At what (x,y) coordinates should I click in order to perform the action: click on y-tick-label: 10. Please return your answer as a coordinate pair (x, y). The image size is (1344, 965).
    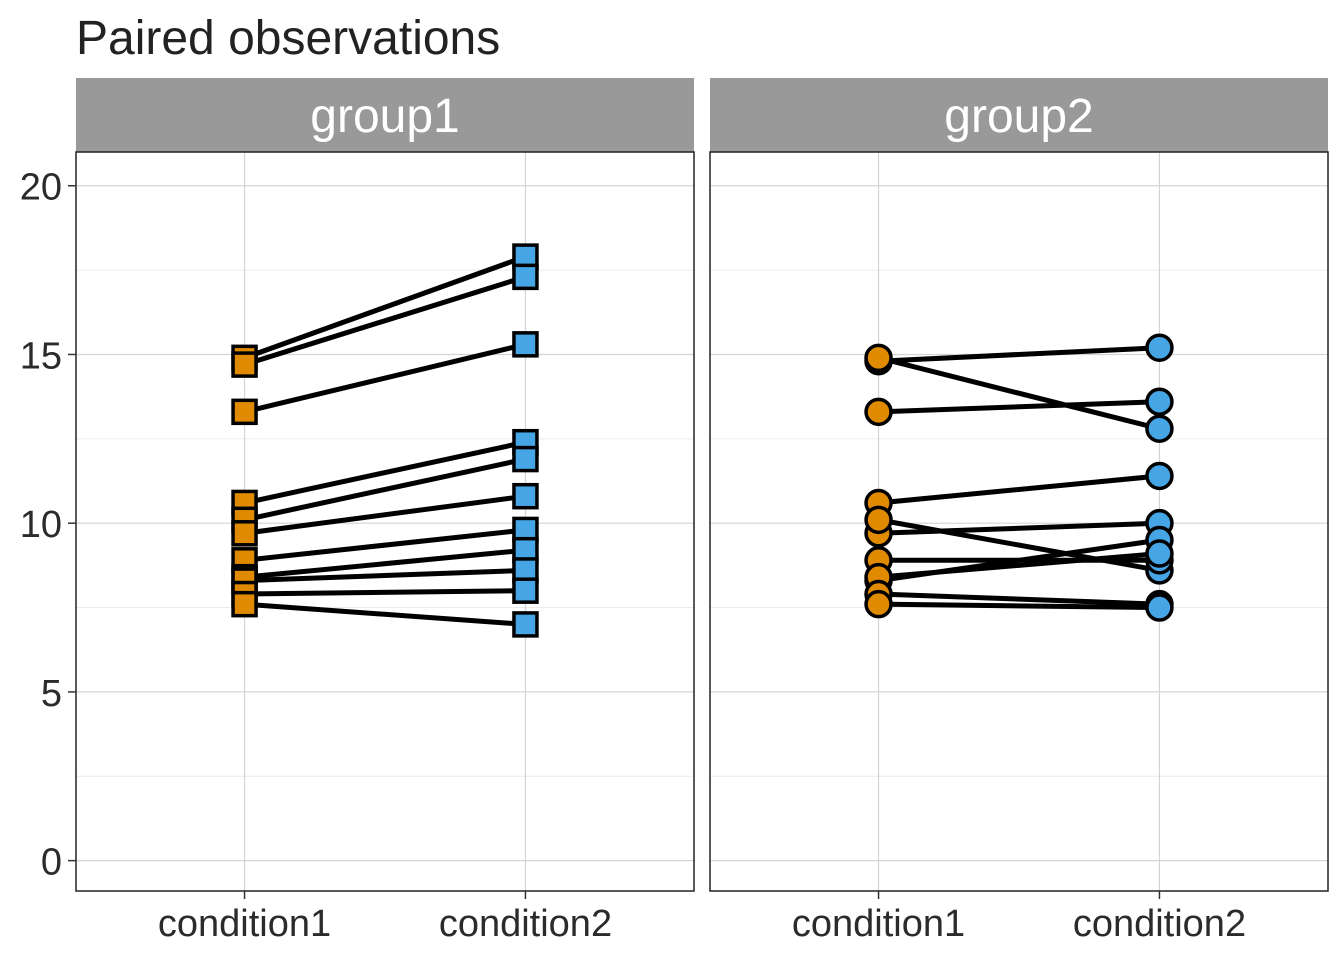
    Looking at the image, I should click on (41, 525).